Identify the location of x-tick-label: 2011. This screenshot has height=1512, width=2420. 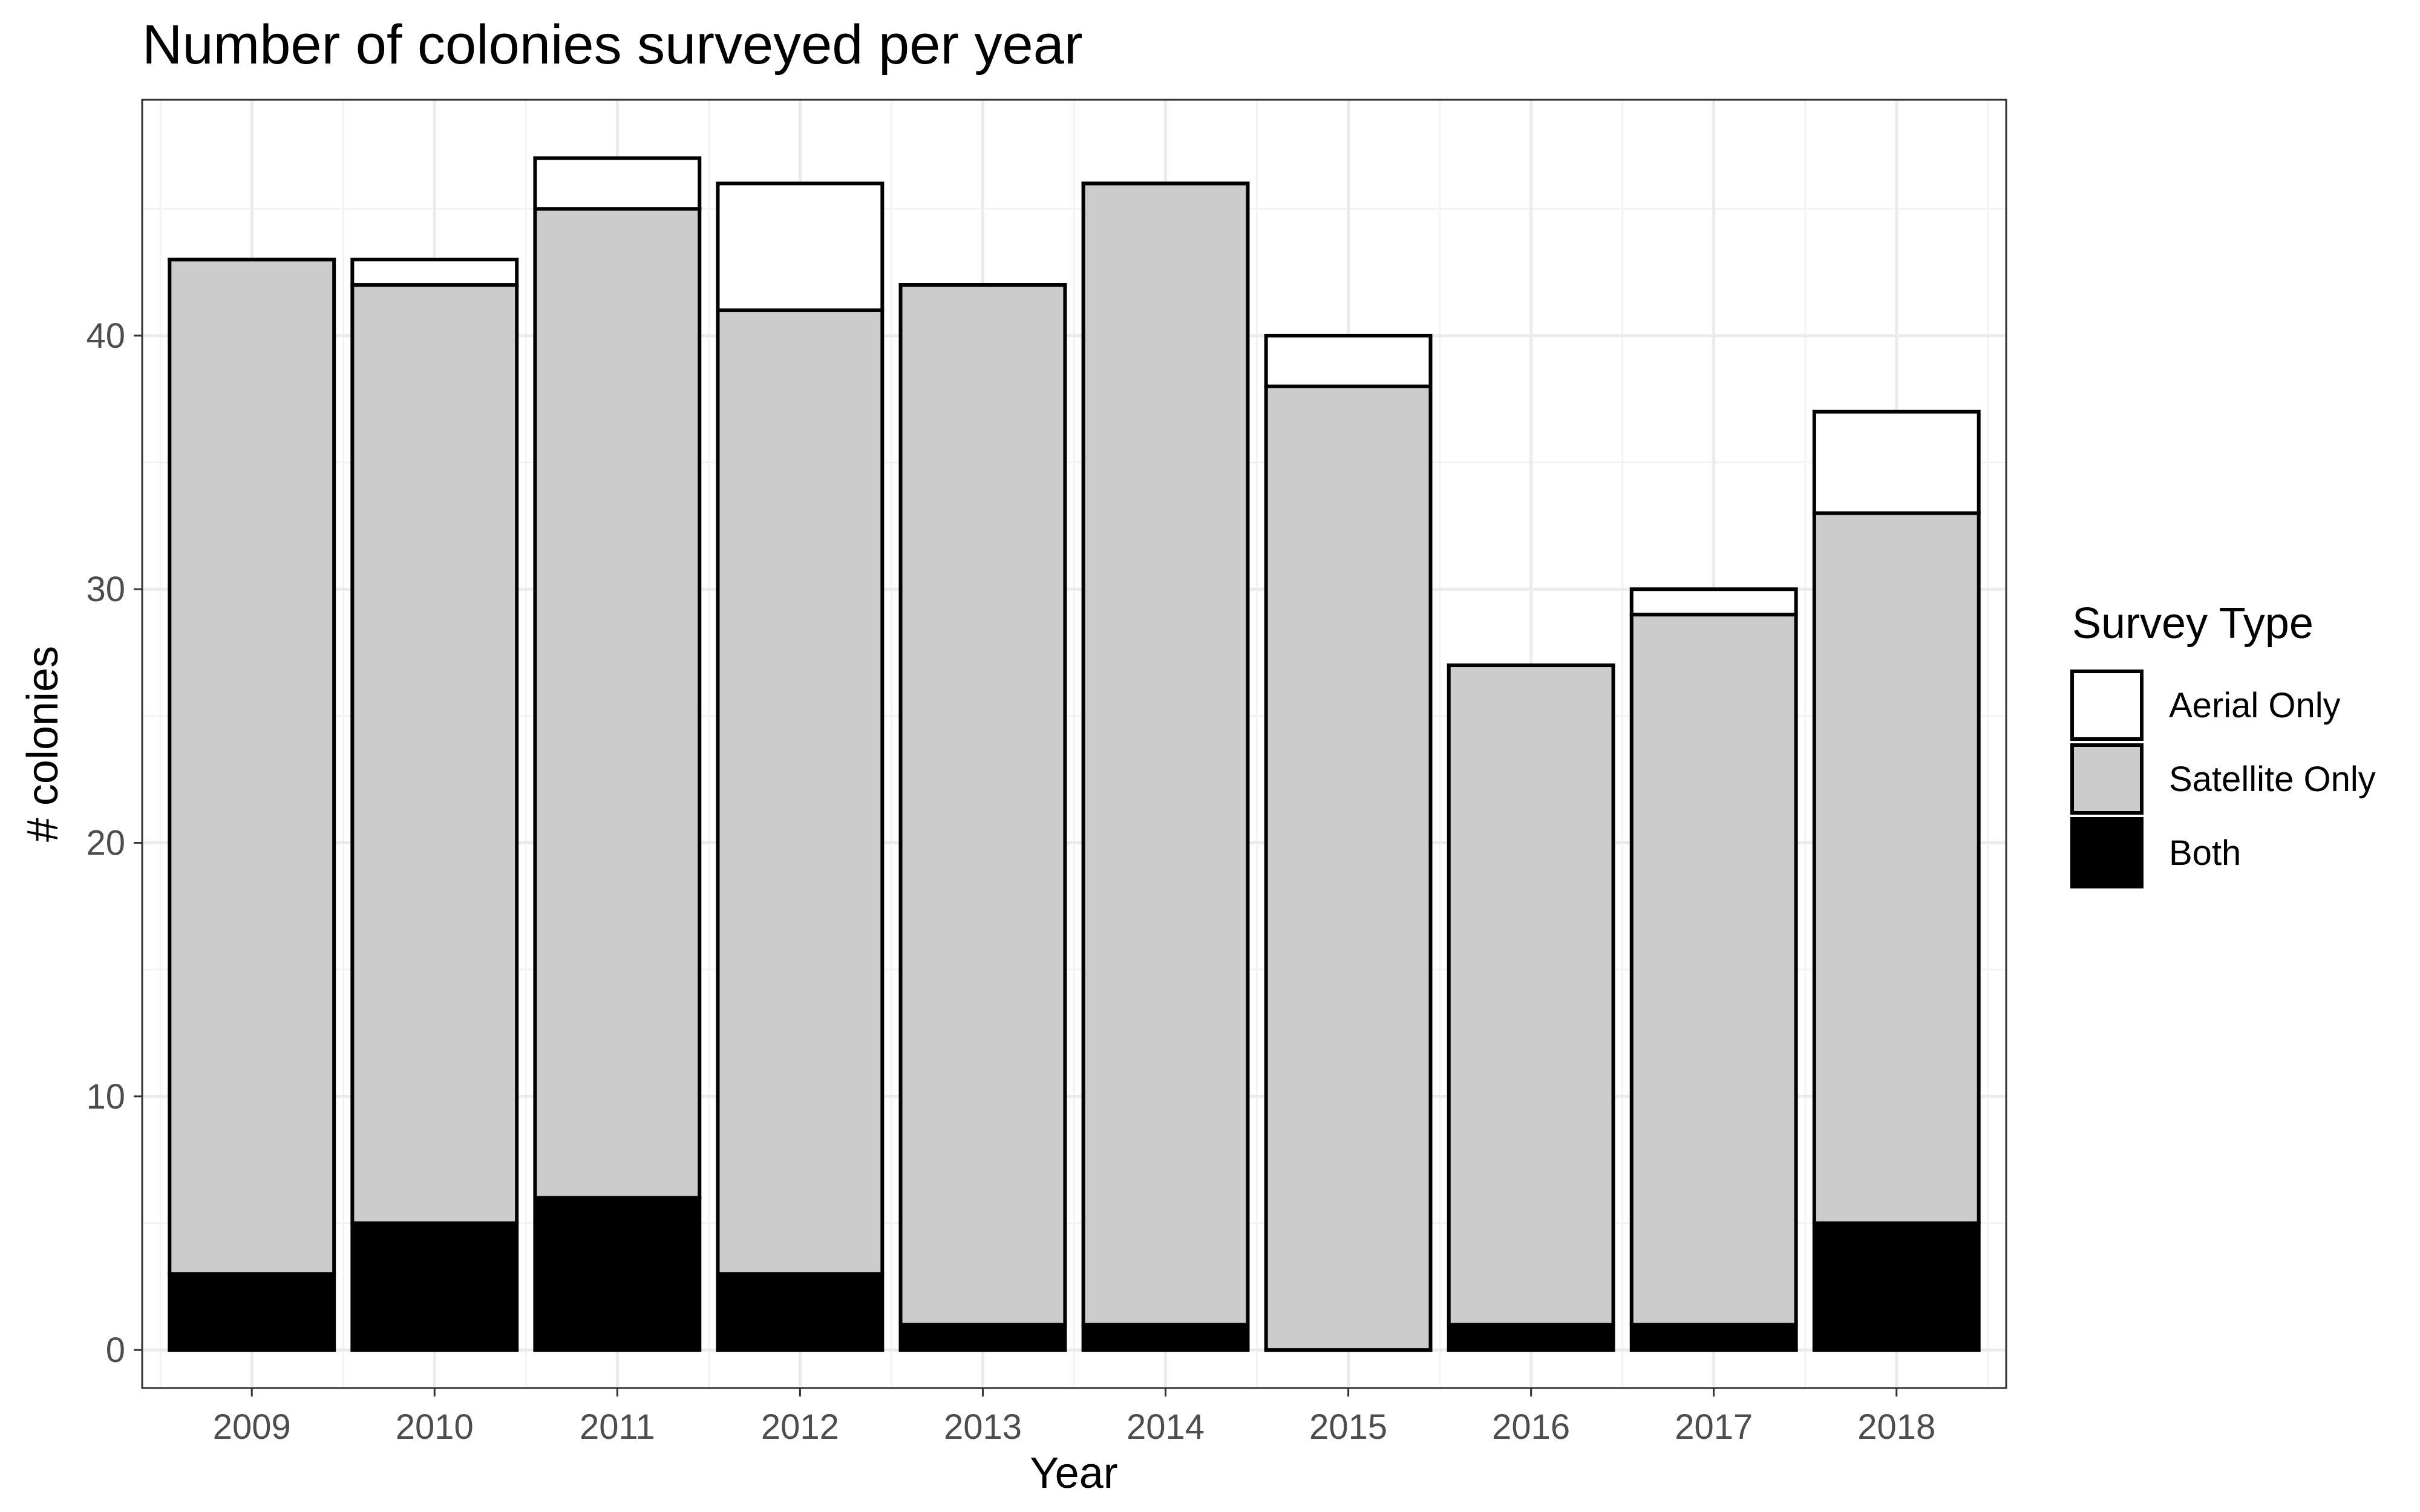
(617, 1427).